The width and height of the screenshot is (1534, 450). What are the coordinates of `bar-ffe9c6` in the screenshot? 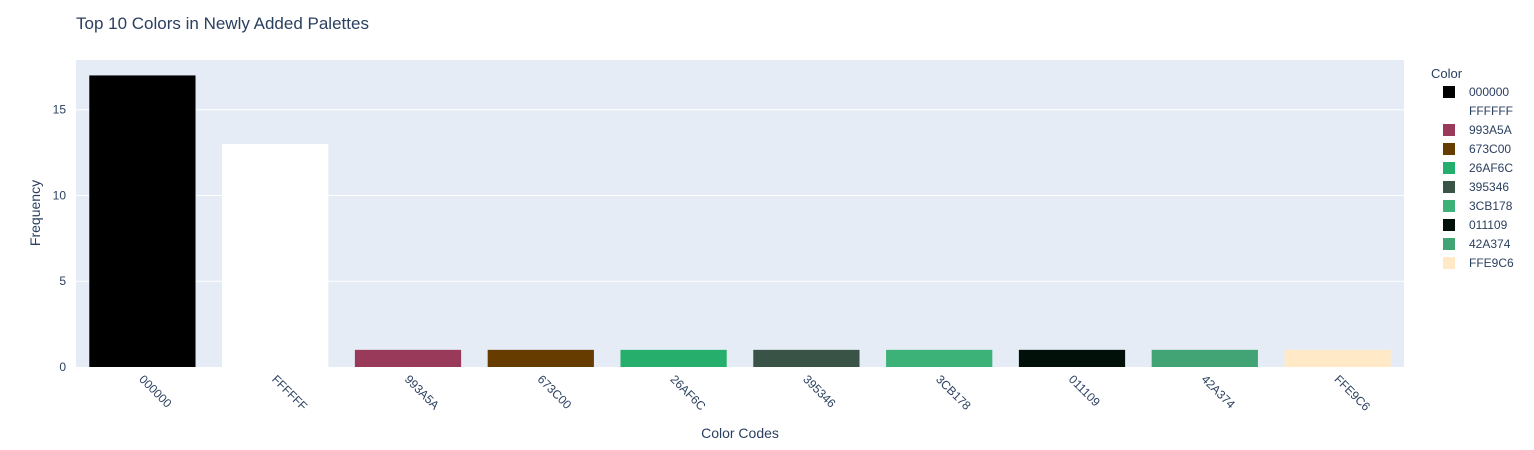 It's located at (1337, 358).